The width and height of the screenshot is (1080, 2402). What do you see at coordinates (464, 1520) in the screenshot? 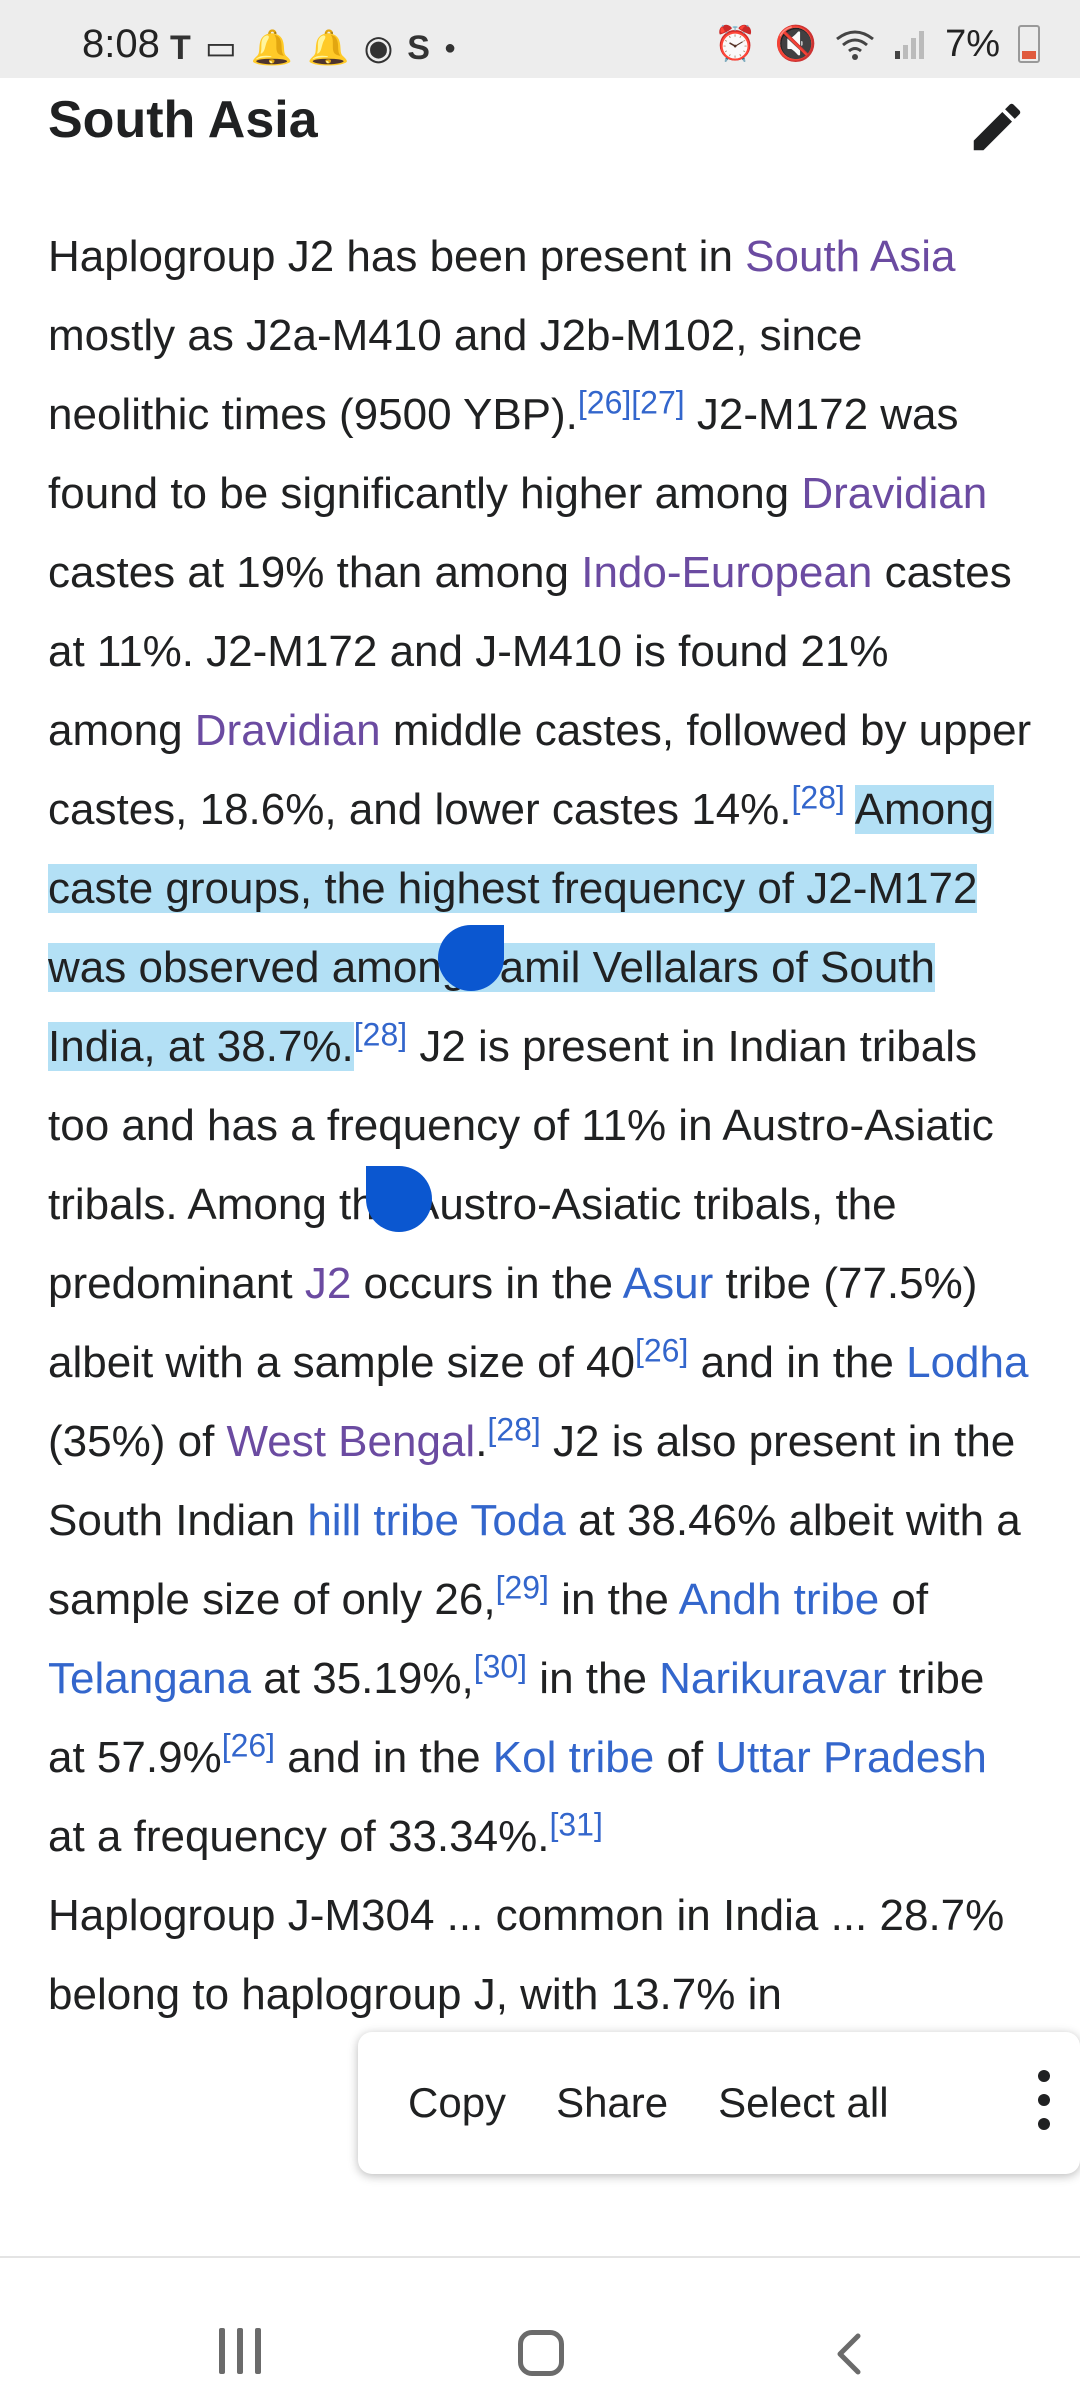
I see `text-run` at bounding box center [464, 1520].